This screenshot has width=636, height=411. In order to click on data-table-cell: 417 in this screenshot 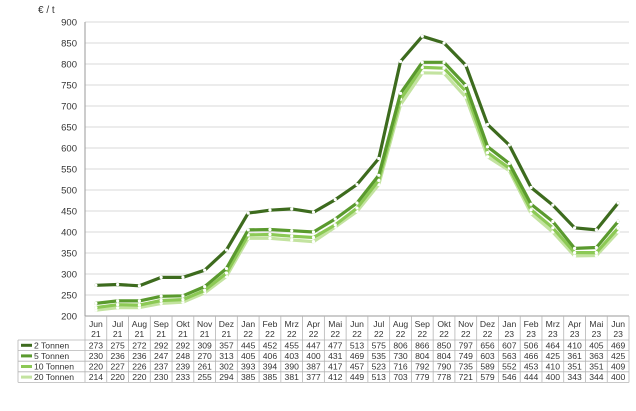, I will do `click(335, 367)`.